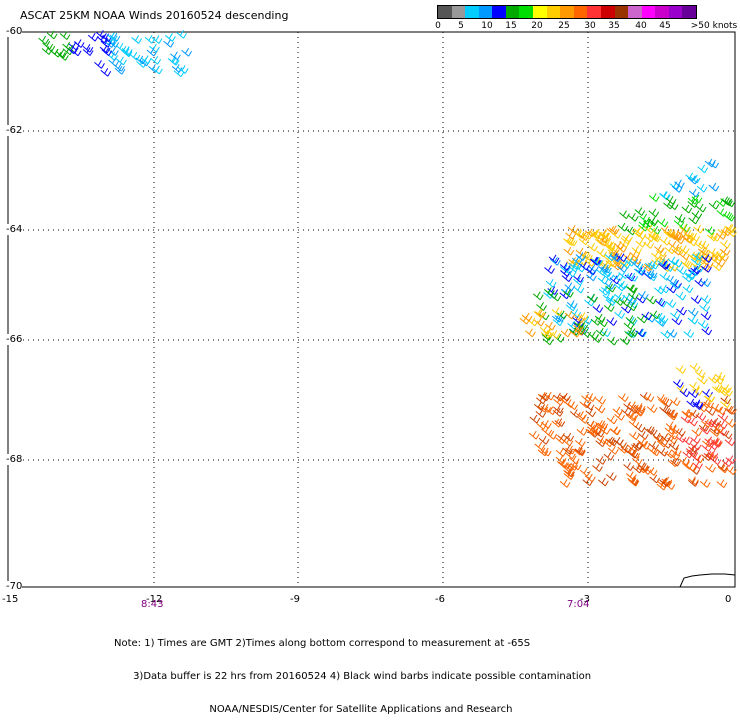 This screenshot has width=740, height=726. I want to click on latitude-label: -64, so click(14, 229).